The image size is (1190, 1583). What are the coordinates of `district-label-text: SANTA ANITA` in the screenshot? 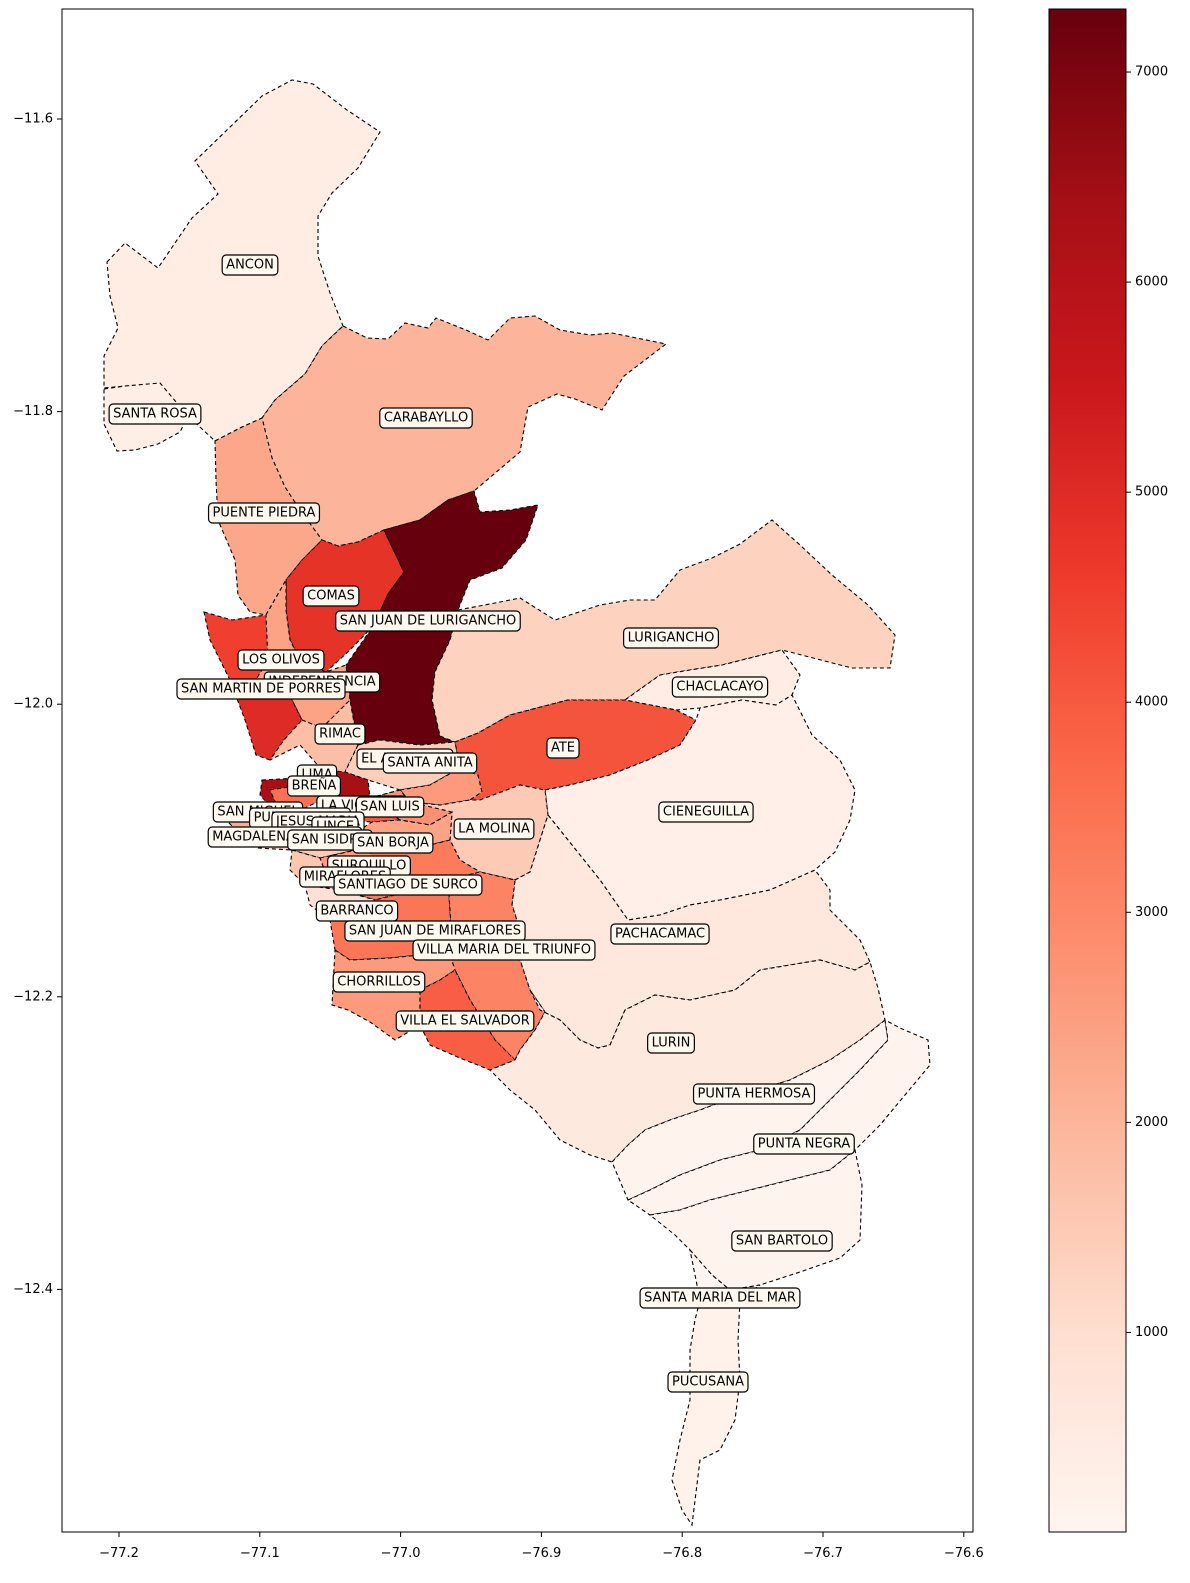 It's located at (429, 763).